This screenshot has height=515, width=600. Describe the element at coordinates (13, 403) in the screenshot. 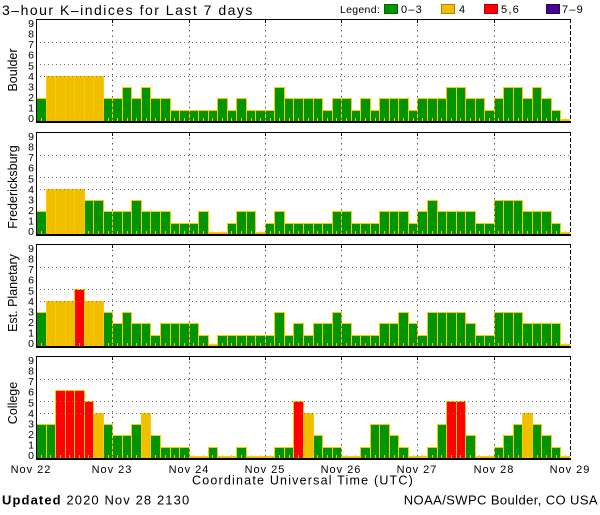

I see `svg-text: College` at that location.